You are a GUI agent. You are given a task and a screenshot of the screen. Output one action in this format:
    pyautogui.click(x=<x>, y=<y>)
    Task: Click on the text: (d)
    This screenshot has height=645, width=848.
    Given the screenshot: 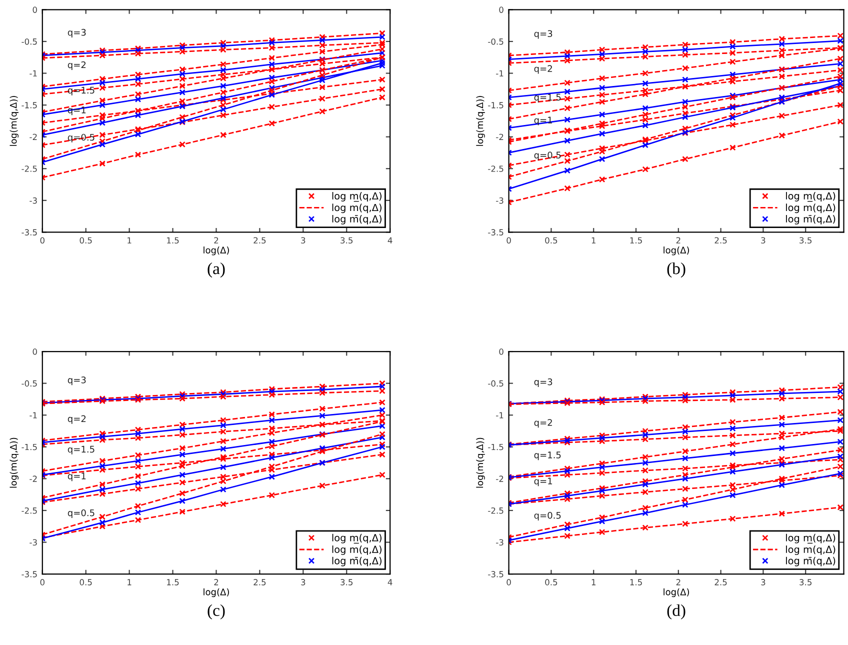 What is the action you would take?
    pyautogui.click(x=676, y=612)
    